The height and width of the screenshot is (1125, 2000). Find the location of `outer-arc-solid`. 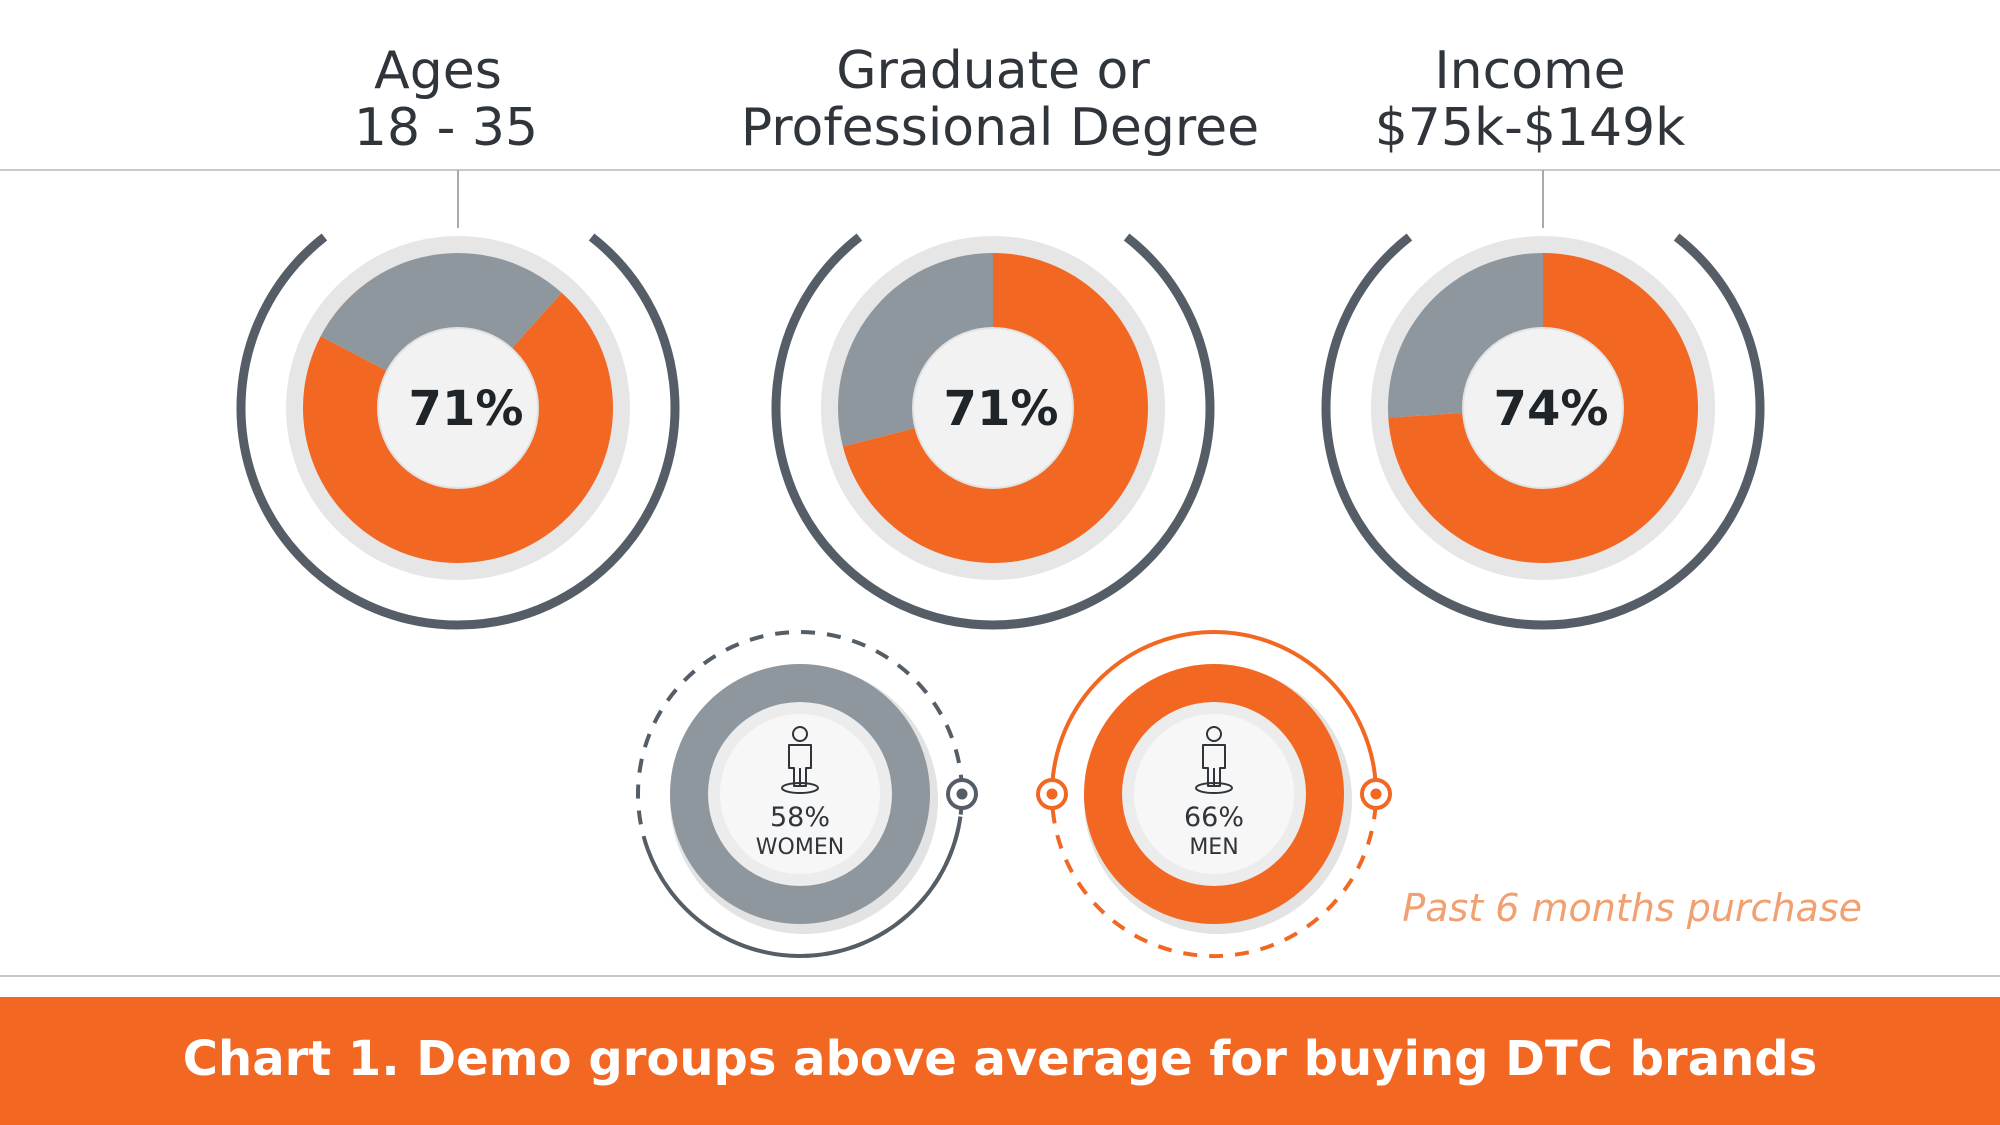

outer-arc-solid is located at coordinates (1214, 709).